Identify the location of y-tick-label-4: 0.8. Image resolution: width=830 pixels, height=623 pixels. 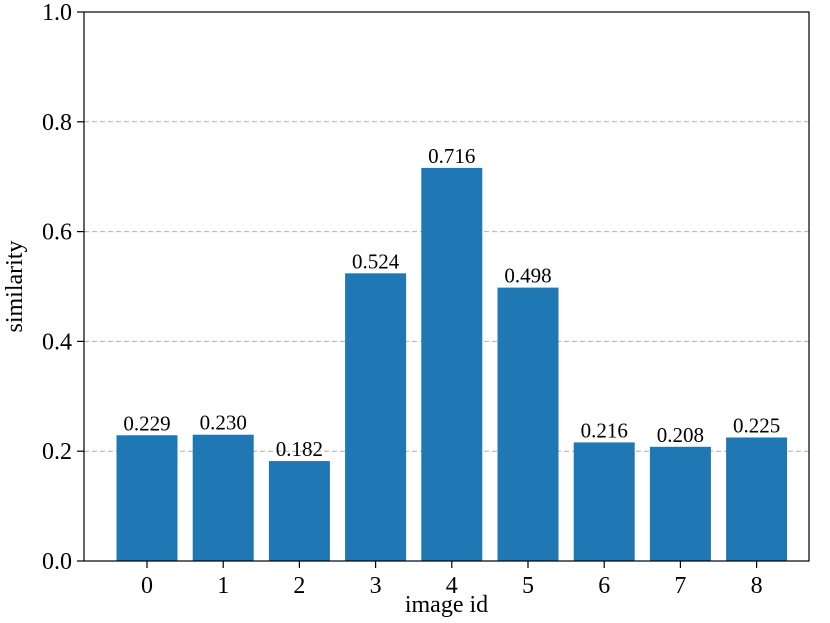
(57, 123).